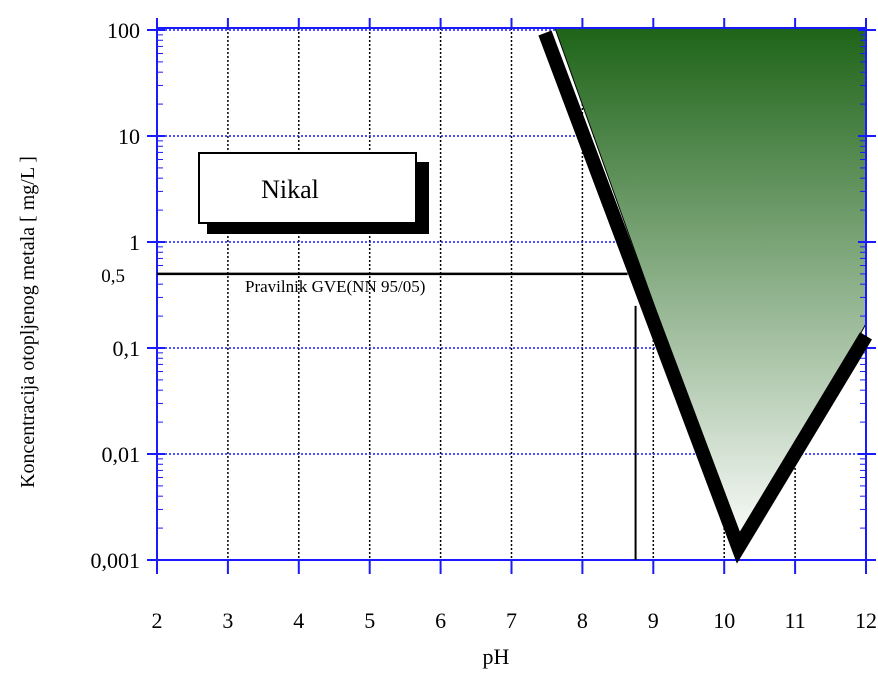 Image resolution: width=878 pixels, height=678 pixels. I want to click on x-tick-label: 6, so click(440, 620).